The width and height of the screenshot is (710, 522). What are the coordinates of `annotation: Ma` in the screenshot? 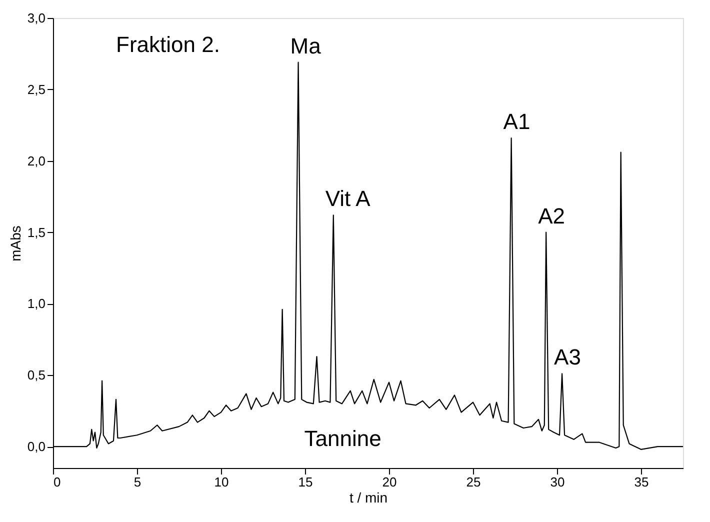 It's located at (306, 45).